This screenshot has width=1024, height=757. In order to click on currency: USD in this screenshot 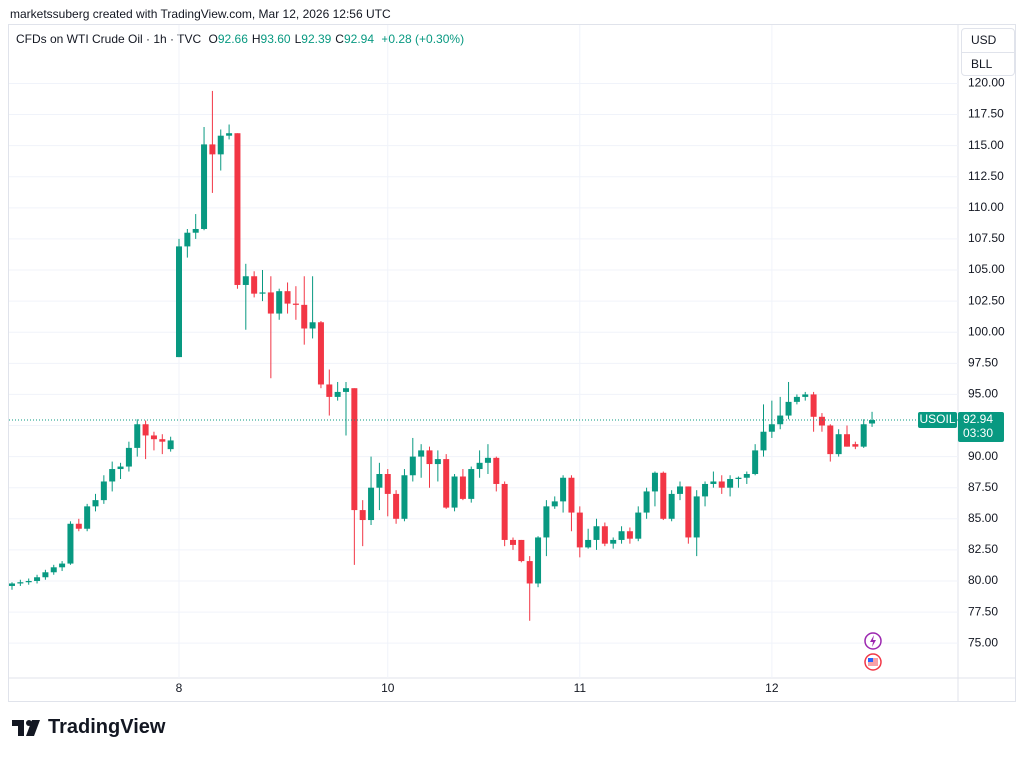, I will do `click(984, 40)`.